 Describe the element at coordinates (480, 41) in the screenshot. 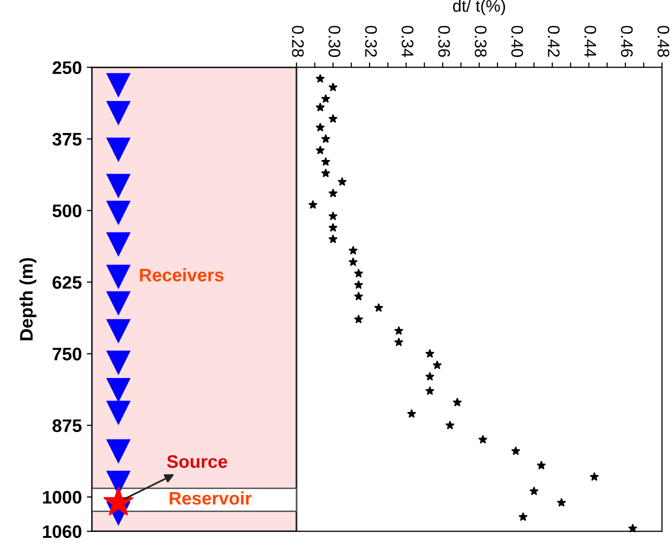

I see `x-tick-label: 0.38` at that location.